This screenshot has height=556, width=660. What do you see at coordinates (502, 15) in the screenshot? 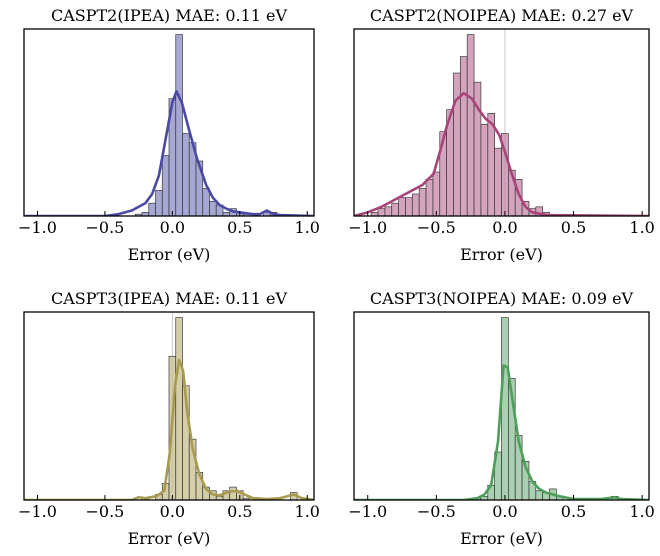
I see `chart-title: CASPT2(NOIPEA) MAE: 0.27 eV` at bounding box center [502, 15].